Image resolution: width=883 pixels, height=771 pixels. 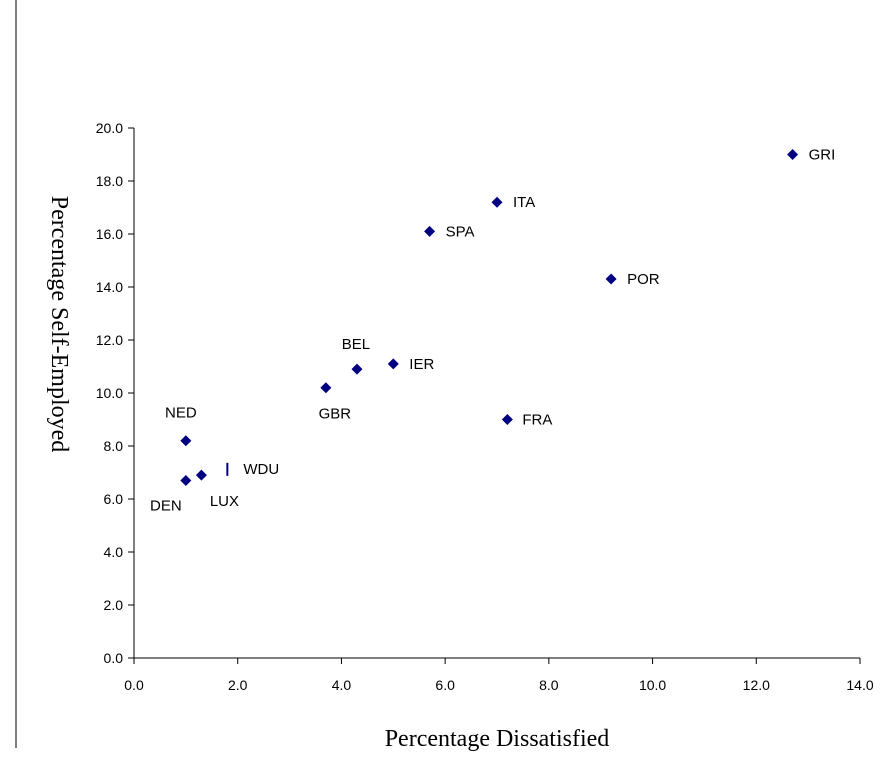 I want to click on data-point-fra, so click(x=507, y=419).